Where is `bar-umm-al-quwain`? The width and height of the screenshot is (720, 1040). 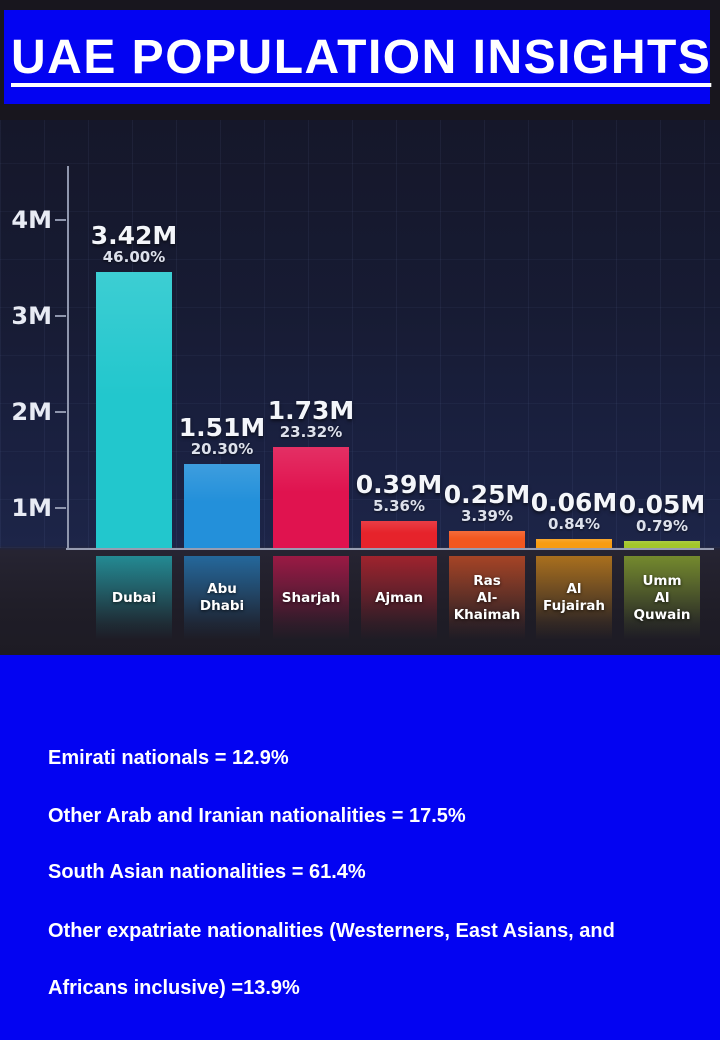
bar-umm-al-quwain is located at coordinates (662, 544).